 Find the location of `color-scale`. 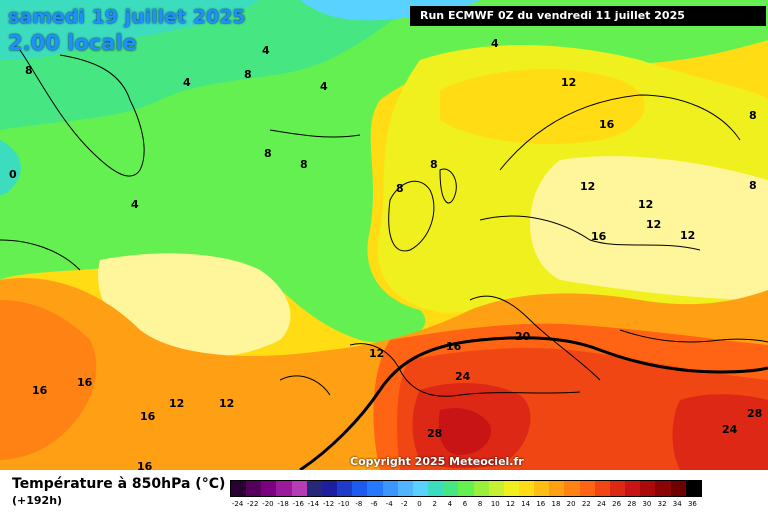

color-scale is located at coordinates (466, 488).